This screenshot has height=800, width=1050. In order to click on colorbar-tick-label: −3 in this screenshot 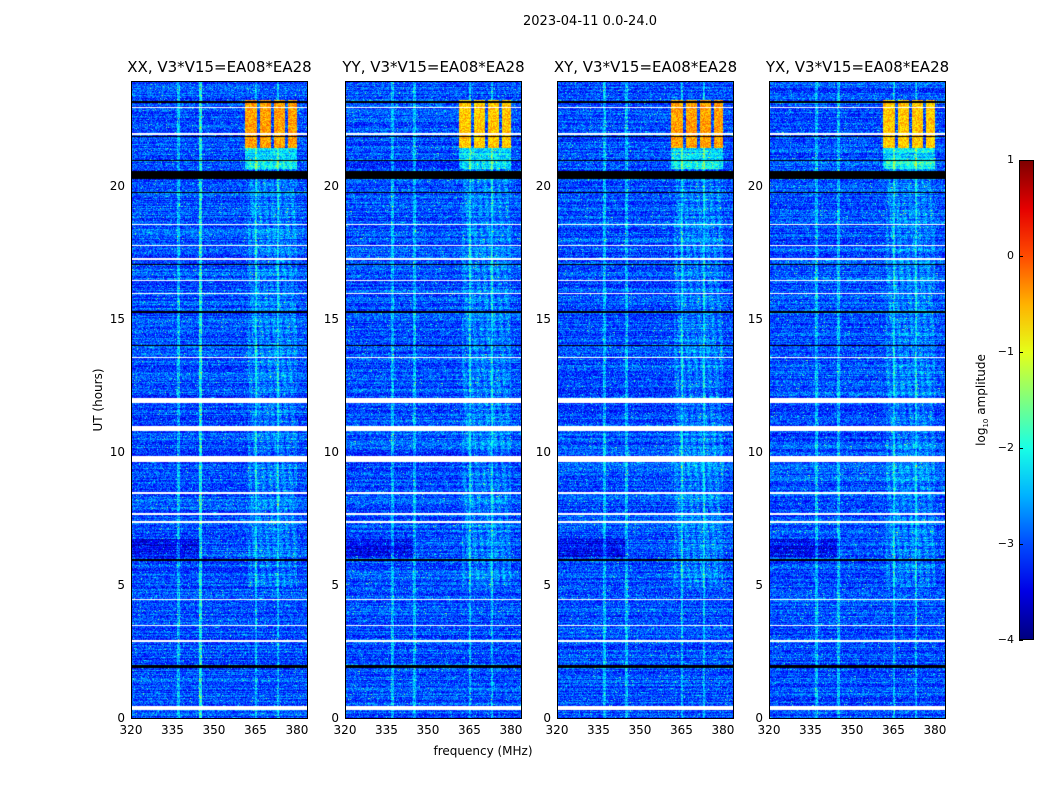, I will do `click(1005, 543)`.